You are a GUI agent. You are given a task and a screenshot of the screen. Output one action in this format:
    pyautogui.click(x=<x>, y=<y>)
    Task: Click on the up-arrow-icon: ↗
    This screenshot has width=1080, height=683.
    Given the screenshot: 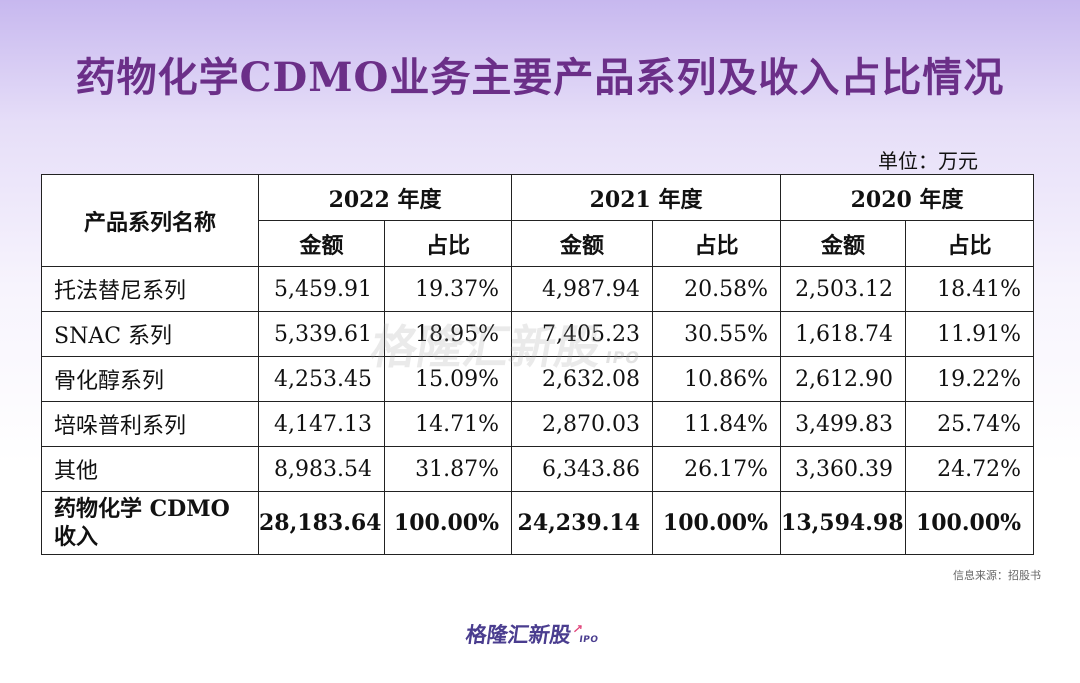 What is the action you would take?
    pyautogui.click(x=577, y=629)
    